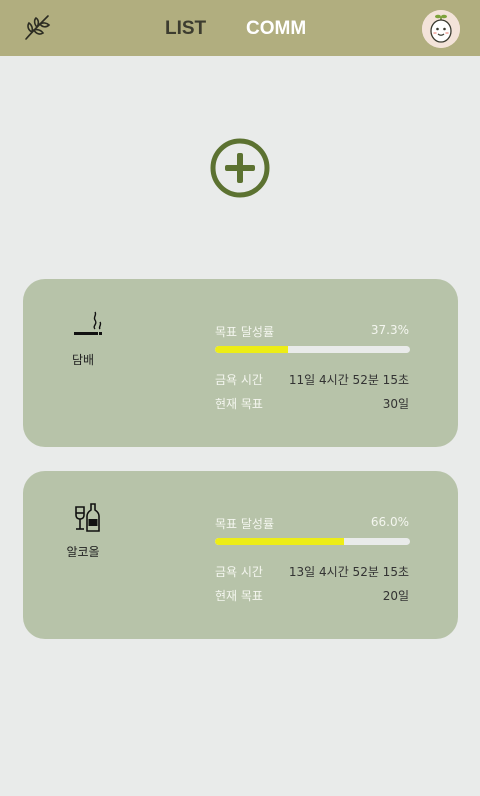 This screenshot has width=480, height=796. I want to click on habit-name: 알코올, so click(83, 552).